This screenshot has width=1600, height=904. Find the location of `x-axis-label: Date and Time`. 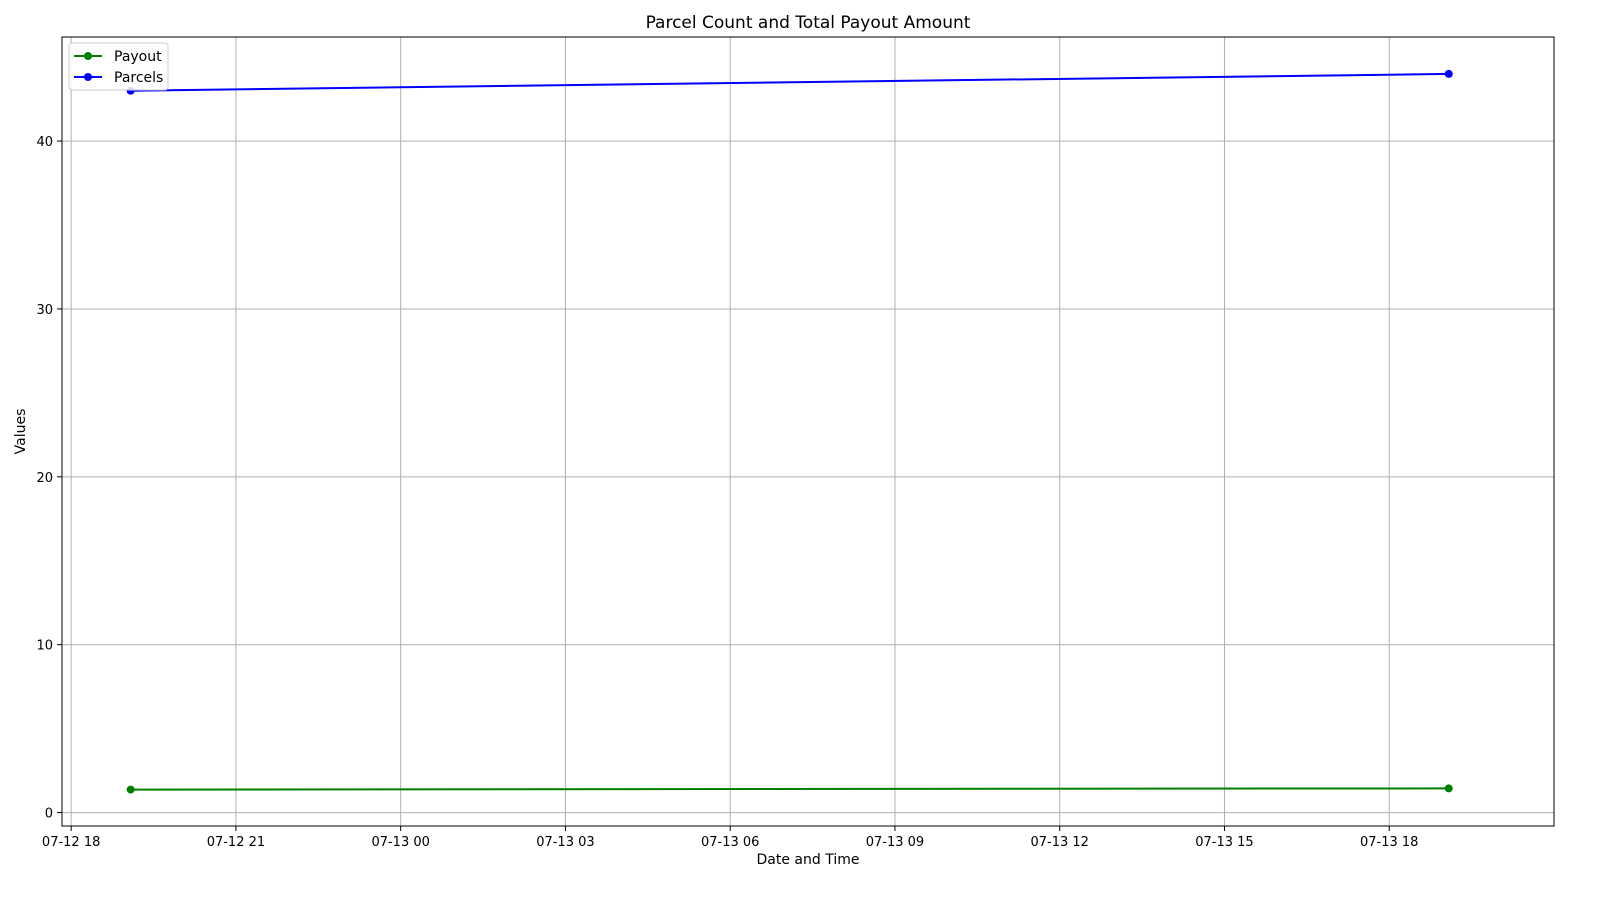

x-axis-label: Date and Time is located at coordinates (808, 860).